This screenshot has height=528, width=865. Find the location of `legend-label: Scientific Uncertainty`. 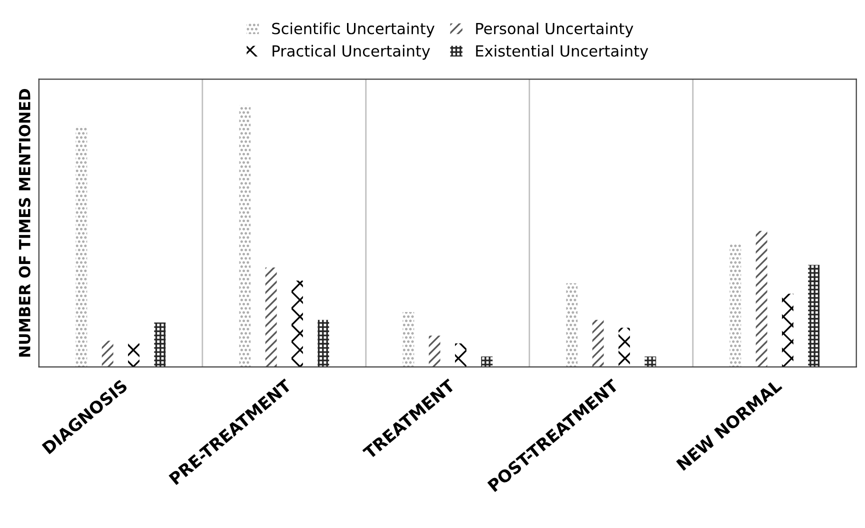

legend-label: Scientific Uncertainty is located at coordinates (353, 30).